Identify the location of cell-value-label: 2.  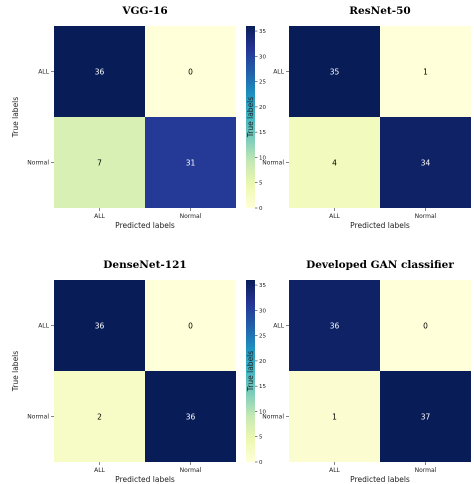
(99, 417).